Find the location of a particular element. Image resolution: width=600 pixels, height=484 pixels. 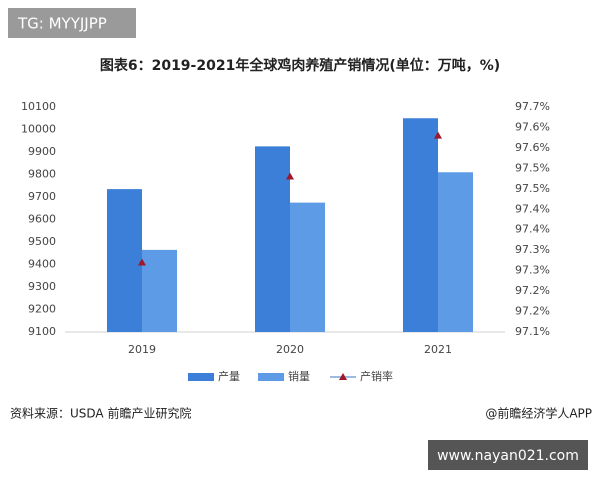

y-tick-label: 9800 is located at coordinates (42, 174).